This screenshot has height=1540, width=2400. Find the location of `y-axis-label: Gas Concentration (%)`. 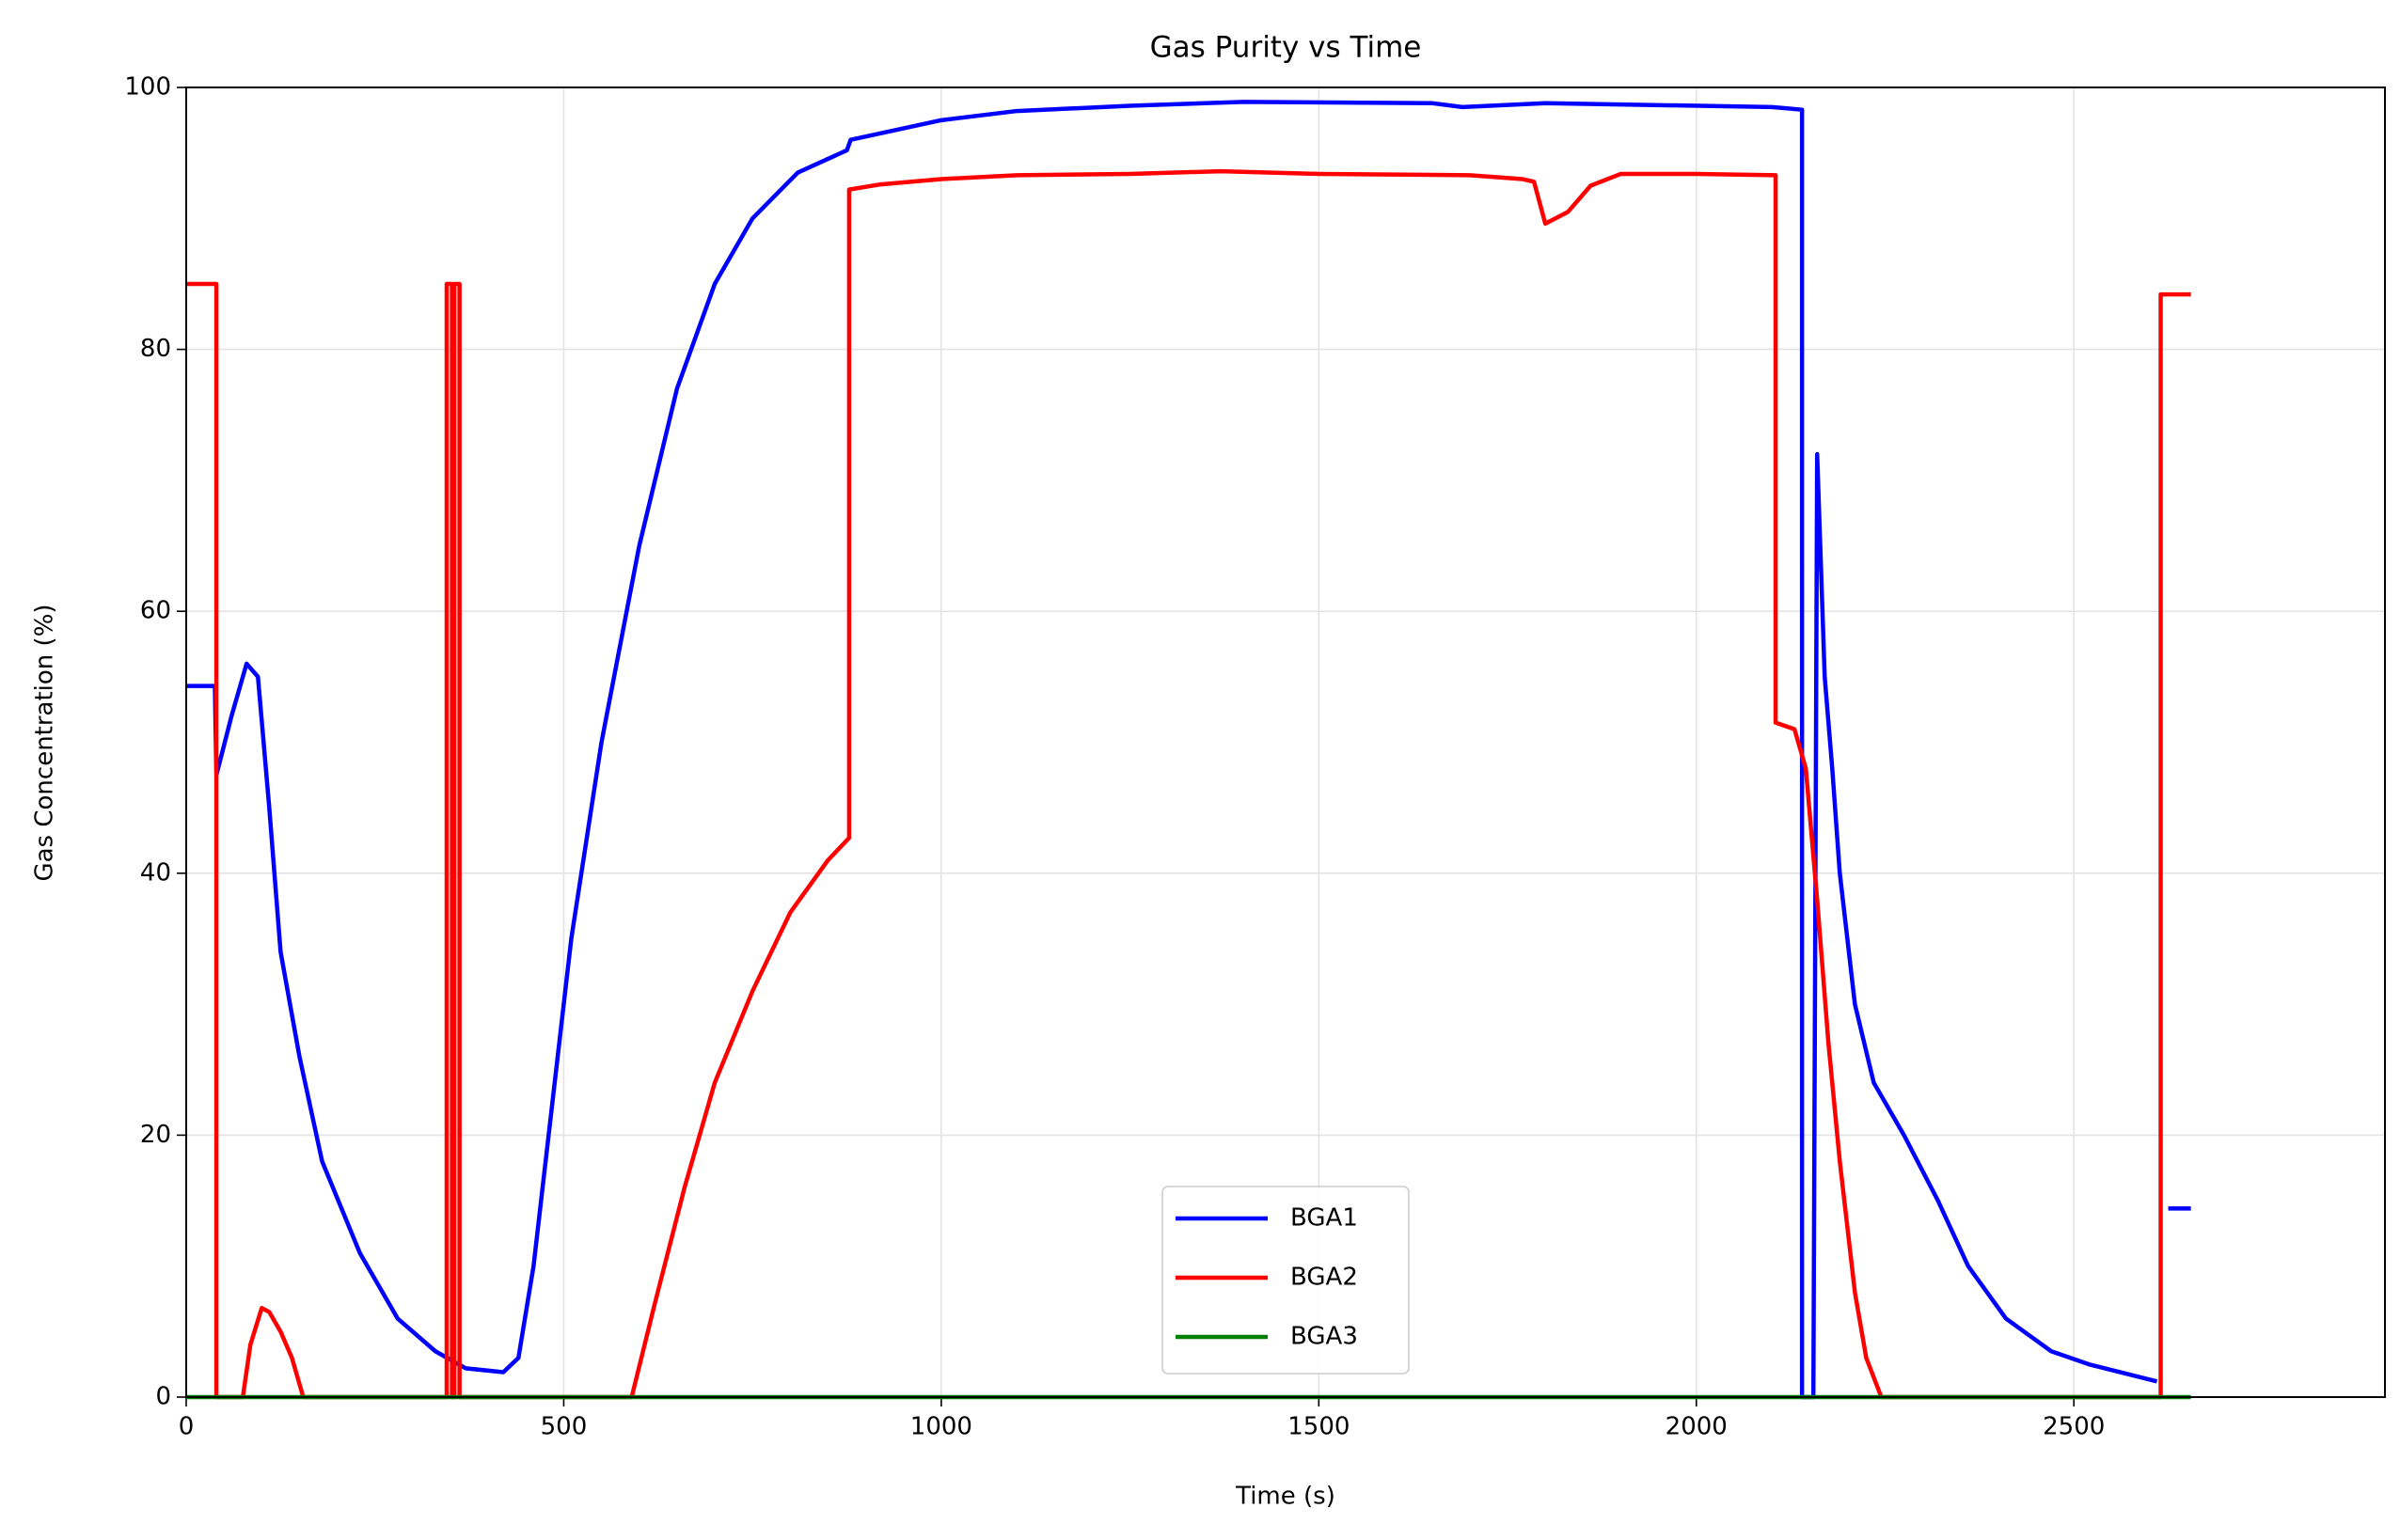

y-axis-label: Gas Concentration (%) is located at coordinates (45, 743).